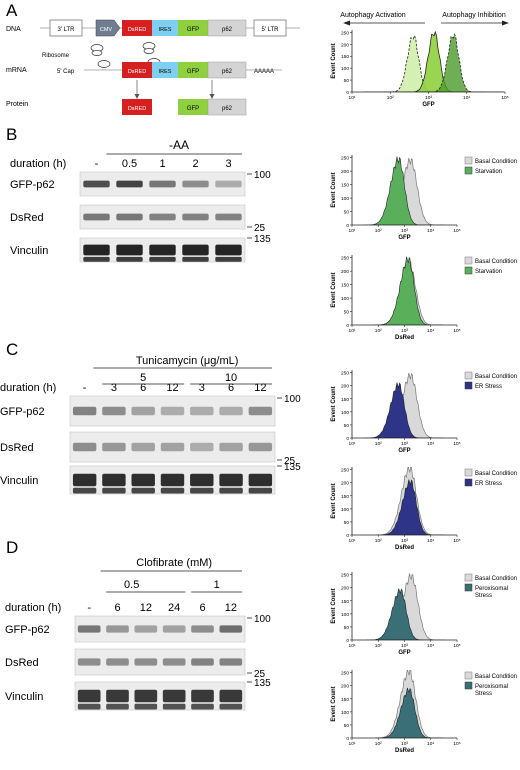 The height and width of the screenshot is (770, 520). What do you see at coordinates (129, 164) in the screenshot?
I see `lane-label: 0.5` at bounding box center [129, 164].